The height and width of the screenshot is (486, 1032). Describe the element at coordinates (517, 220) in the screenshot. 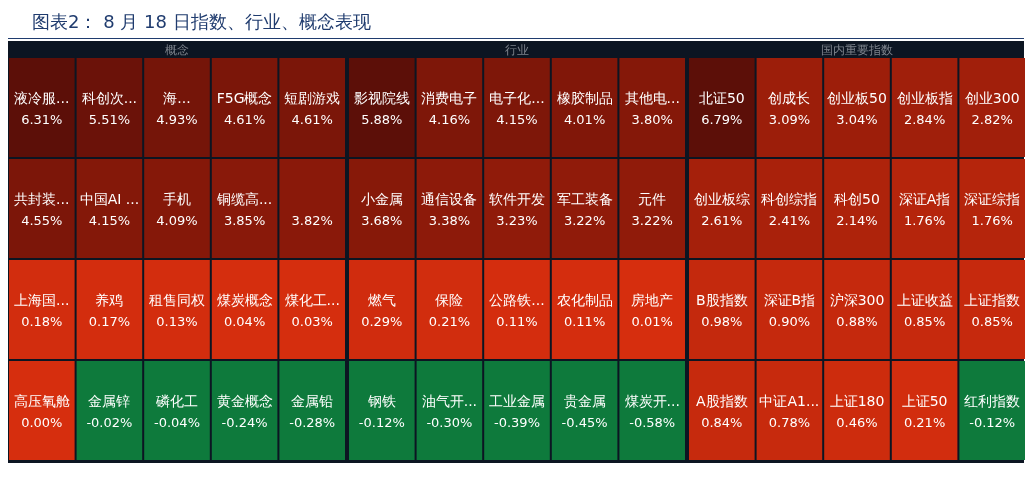

I see `data-label: 3.23%` at that location.